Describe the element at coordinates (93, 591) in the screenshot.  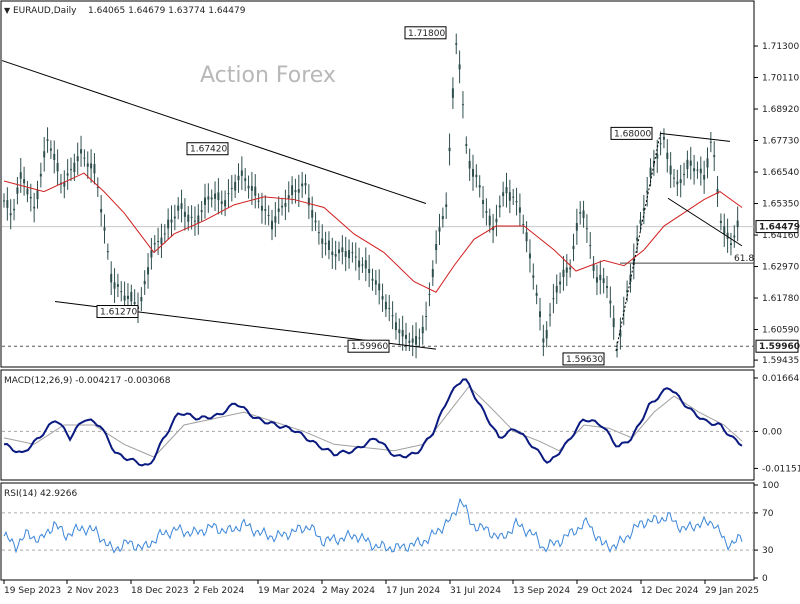
I see `date-tick-label: 2 Nov 2023` at that location.